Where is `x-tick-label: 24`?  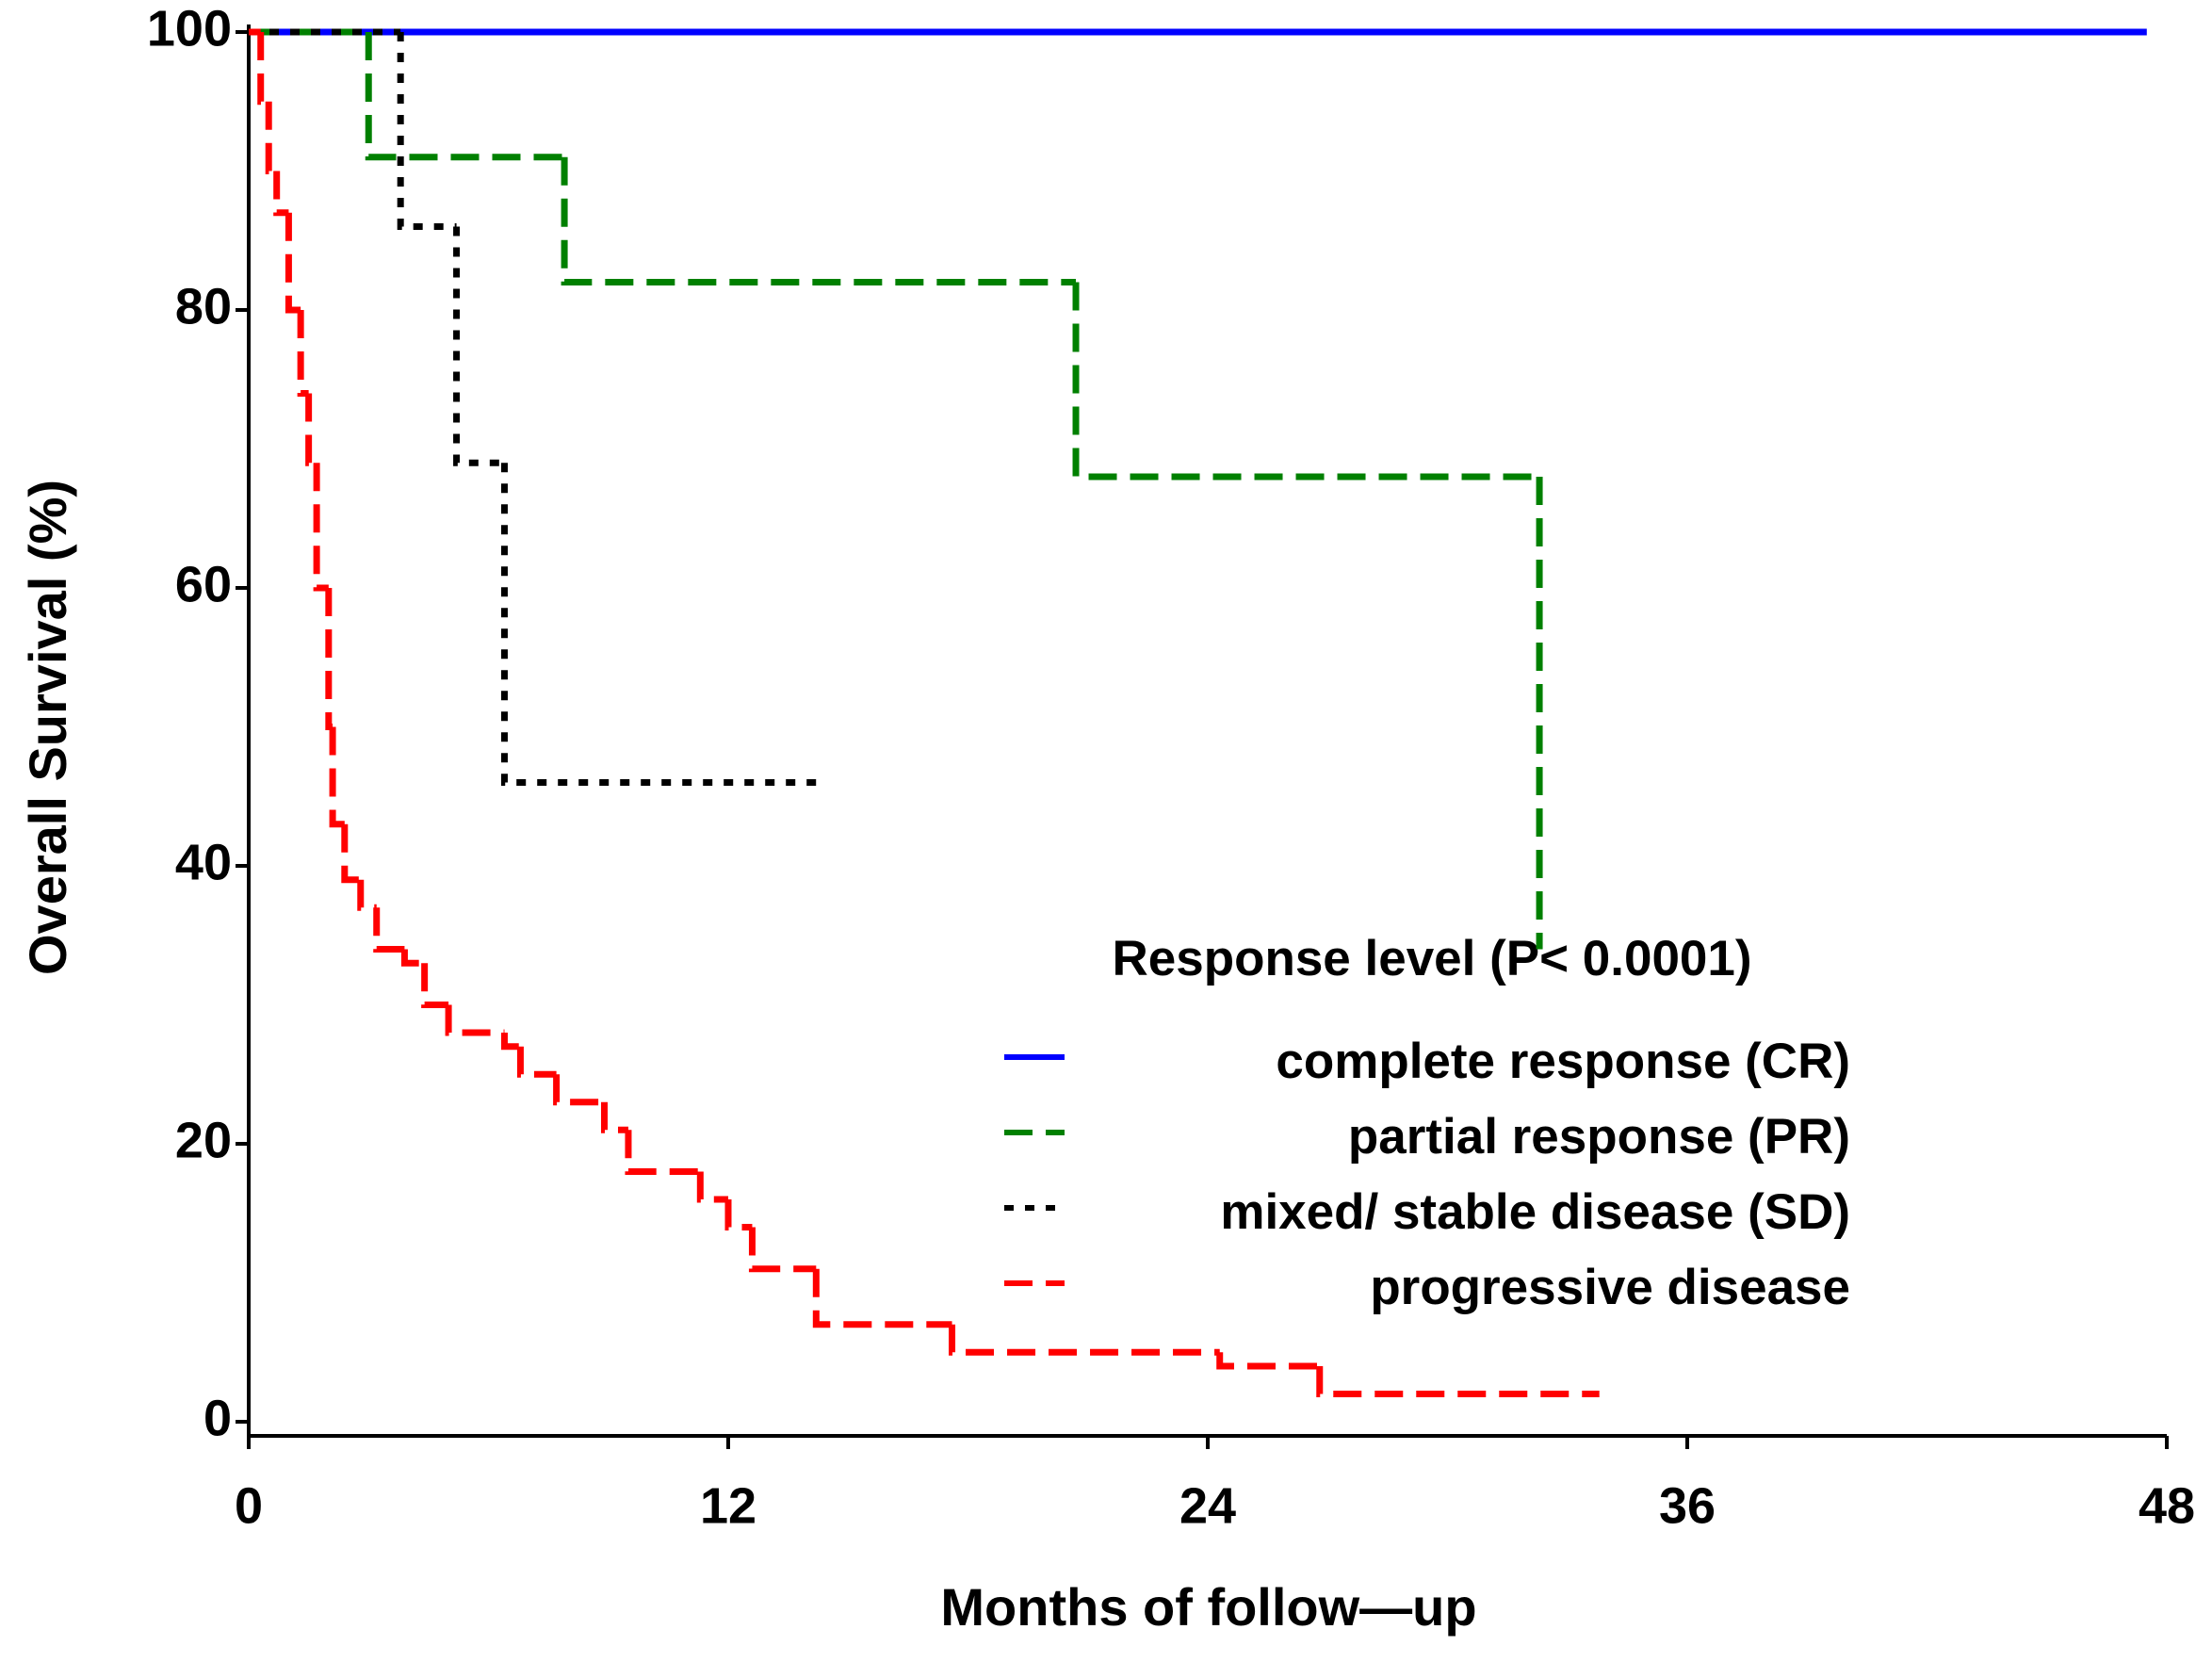 x-tick-label: 24 is located at coordinates (1207, 1505).